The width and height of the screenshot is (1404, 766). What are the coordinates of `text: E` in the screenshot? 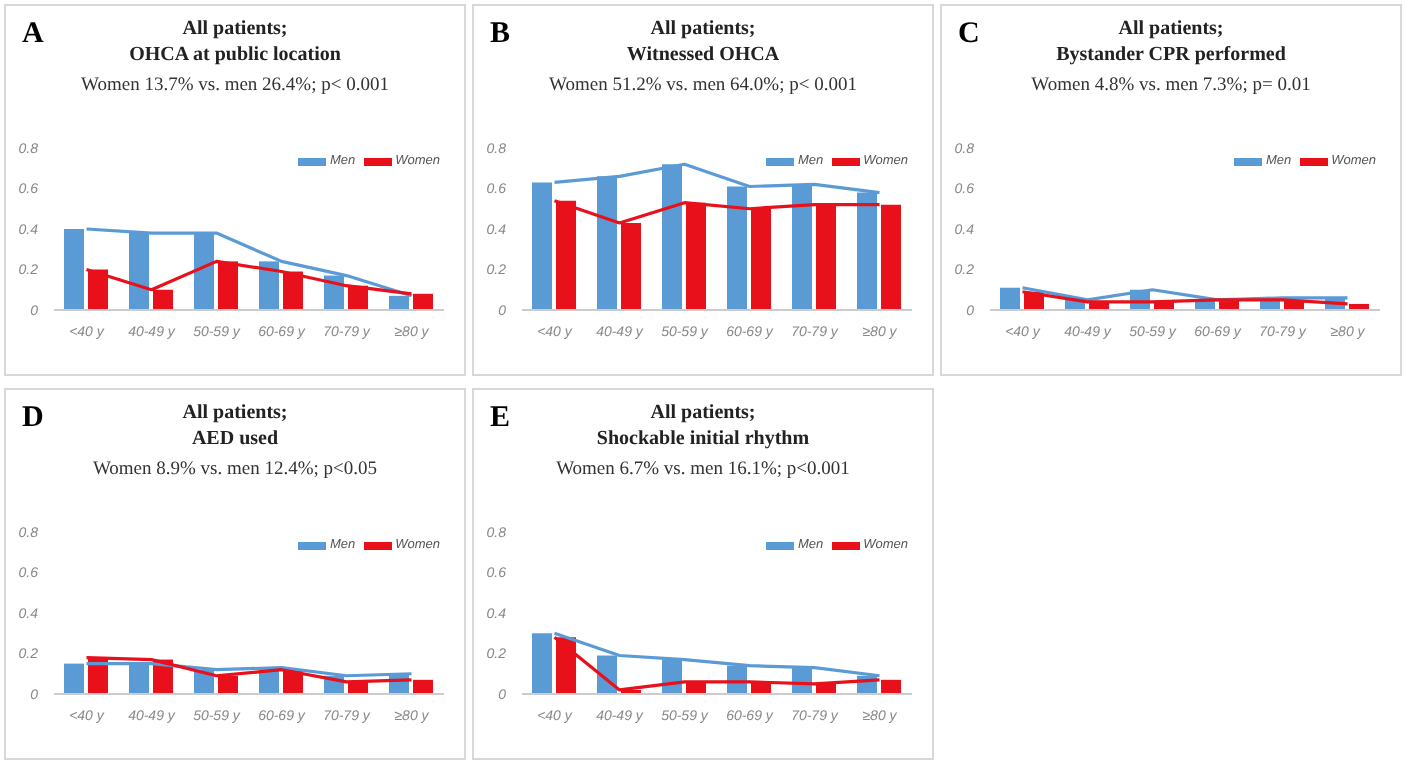 It's located at (500, 419).